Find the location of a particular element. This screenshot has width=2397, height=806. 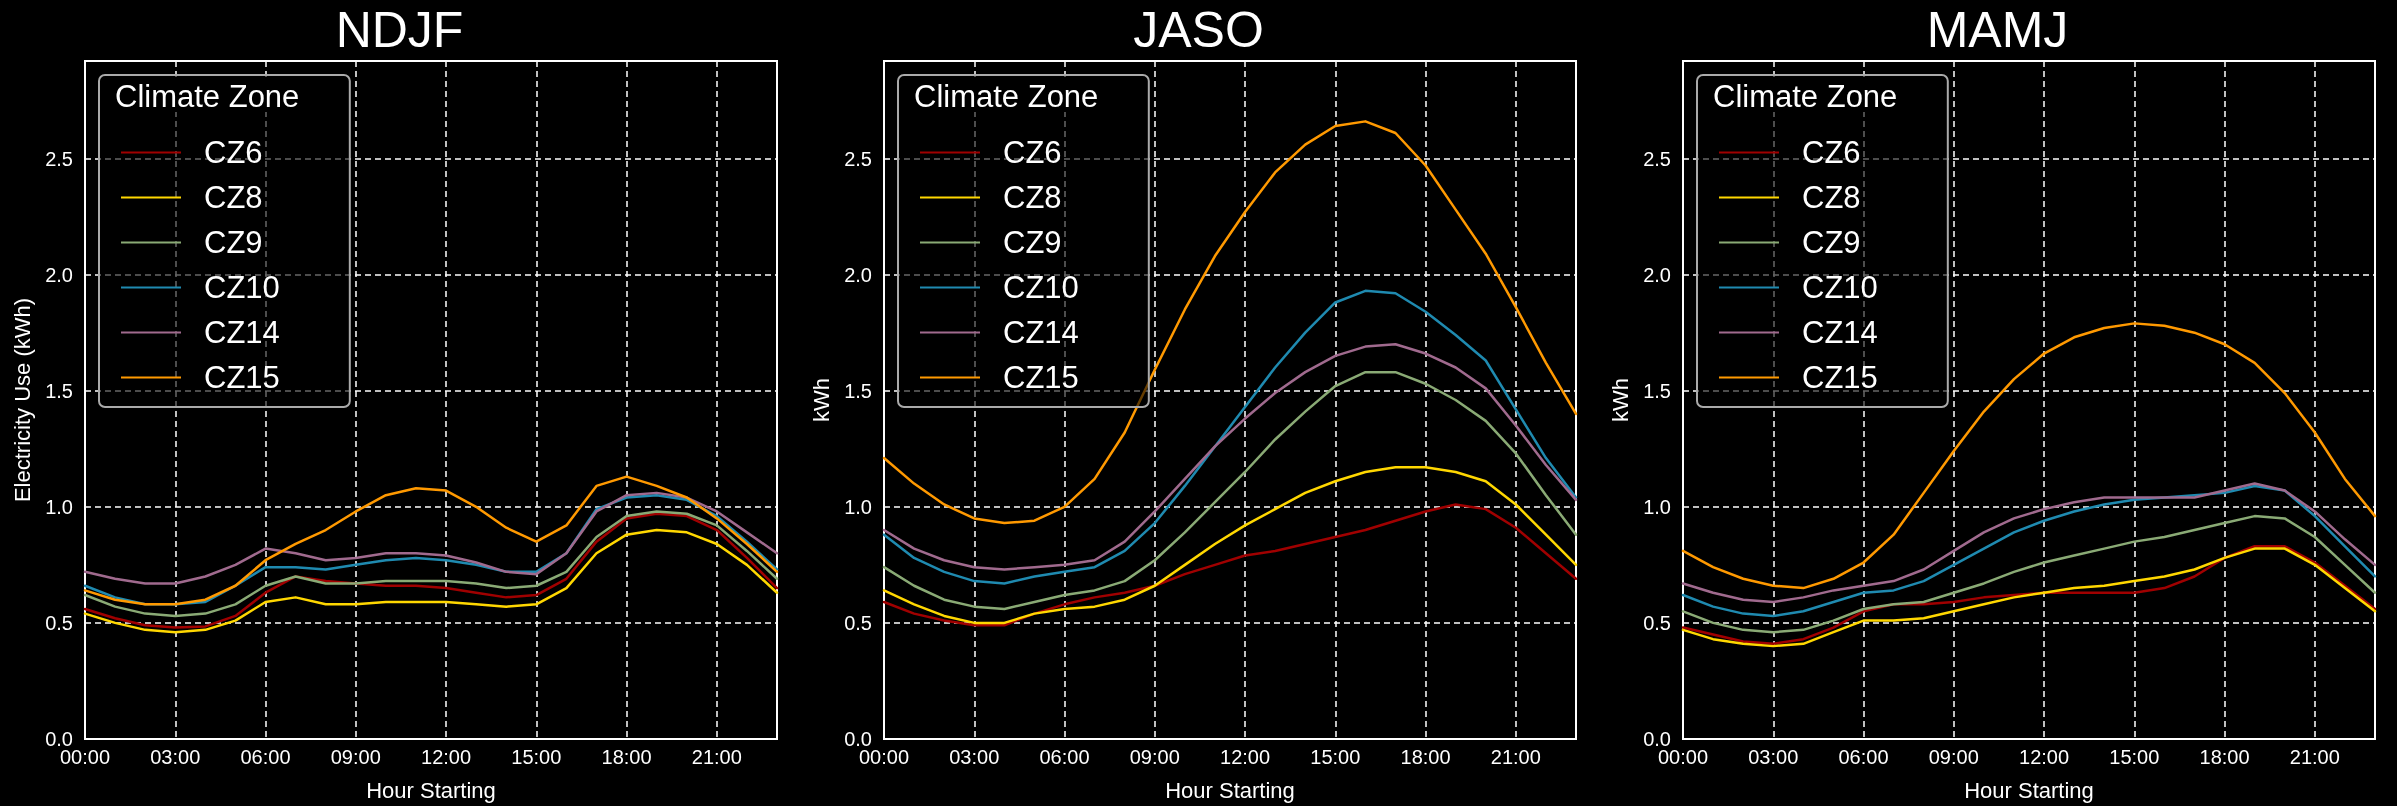

chart-title: NDJF is located at coordinates (399, 30).